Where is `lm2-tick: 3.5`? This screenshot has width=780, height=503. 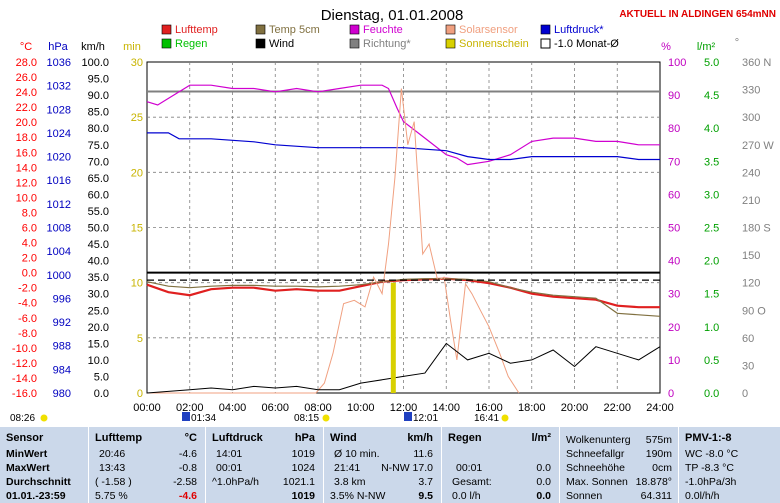 lm2-tick: 3.5 is located at coordinates (711, 162).